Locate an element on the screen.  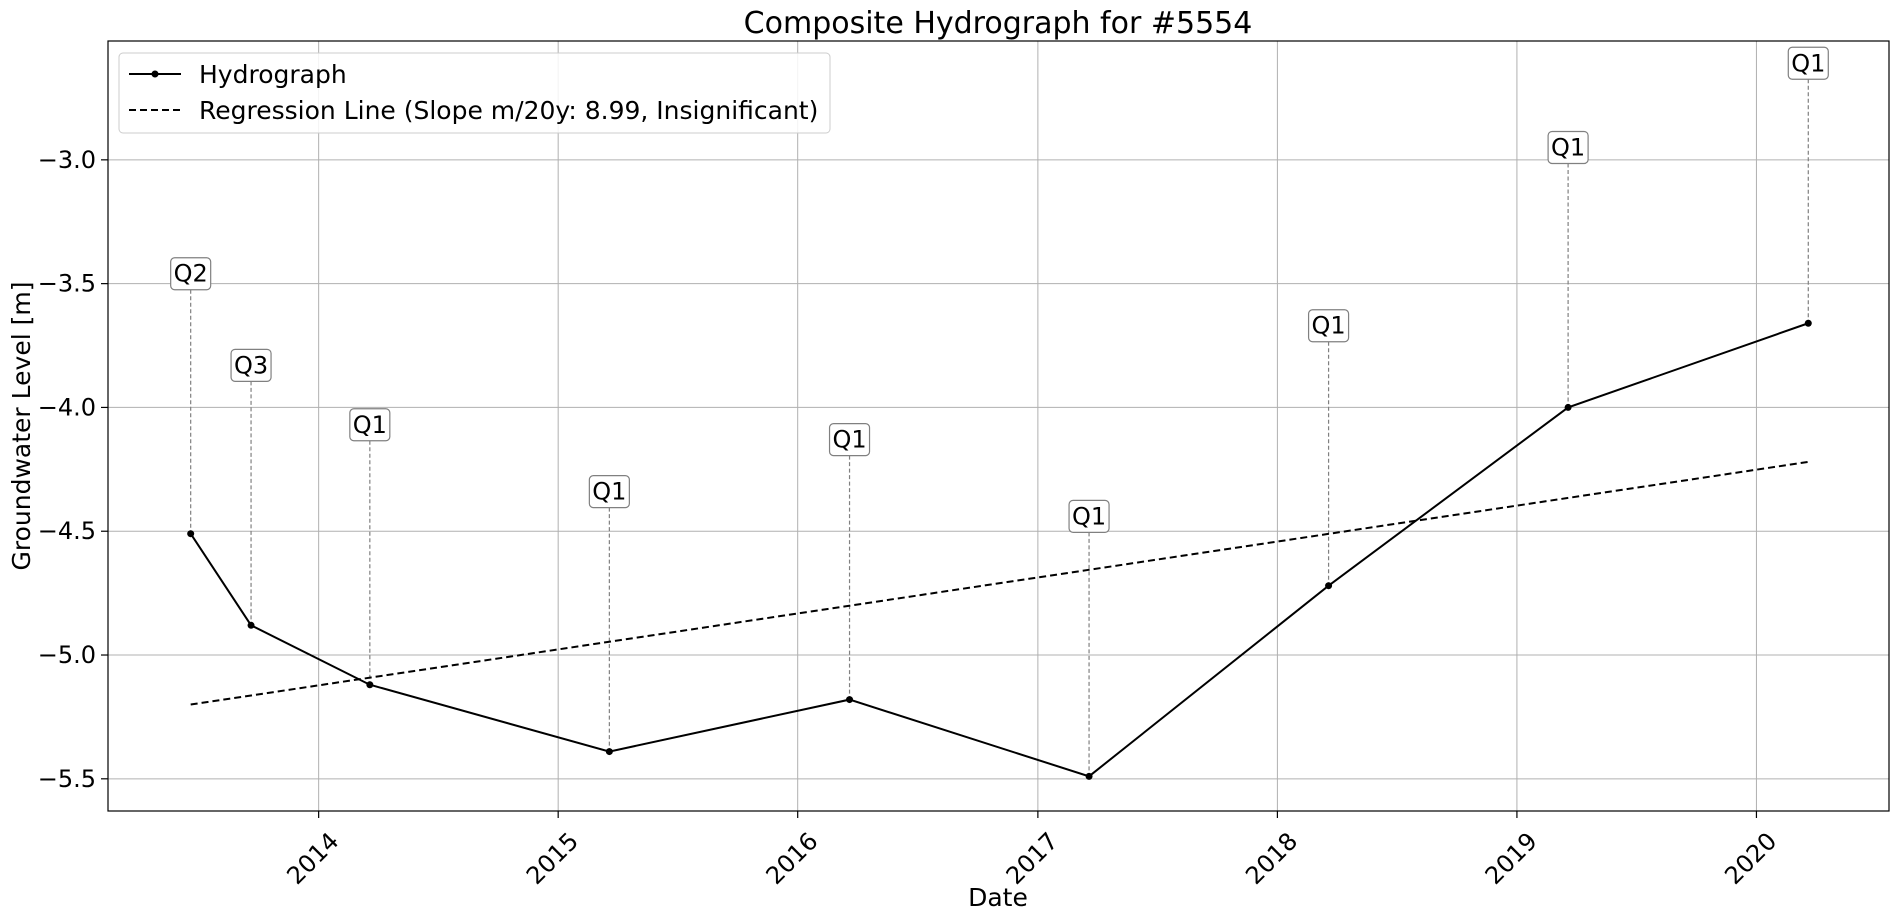
annotation-label: Q2 is located at coordinates (191, 274).